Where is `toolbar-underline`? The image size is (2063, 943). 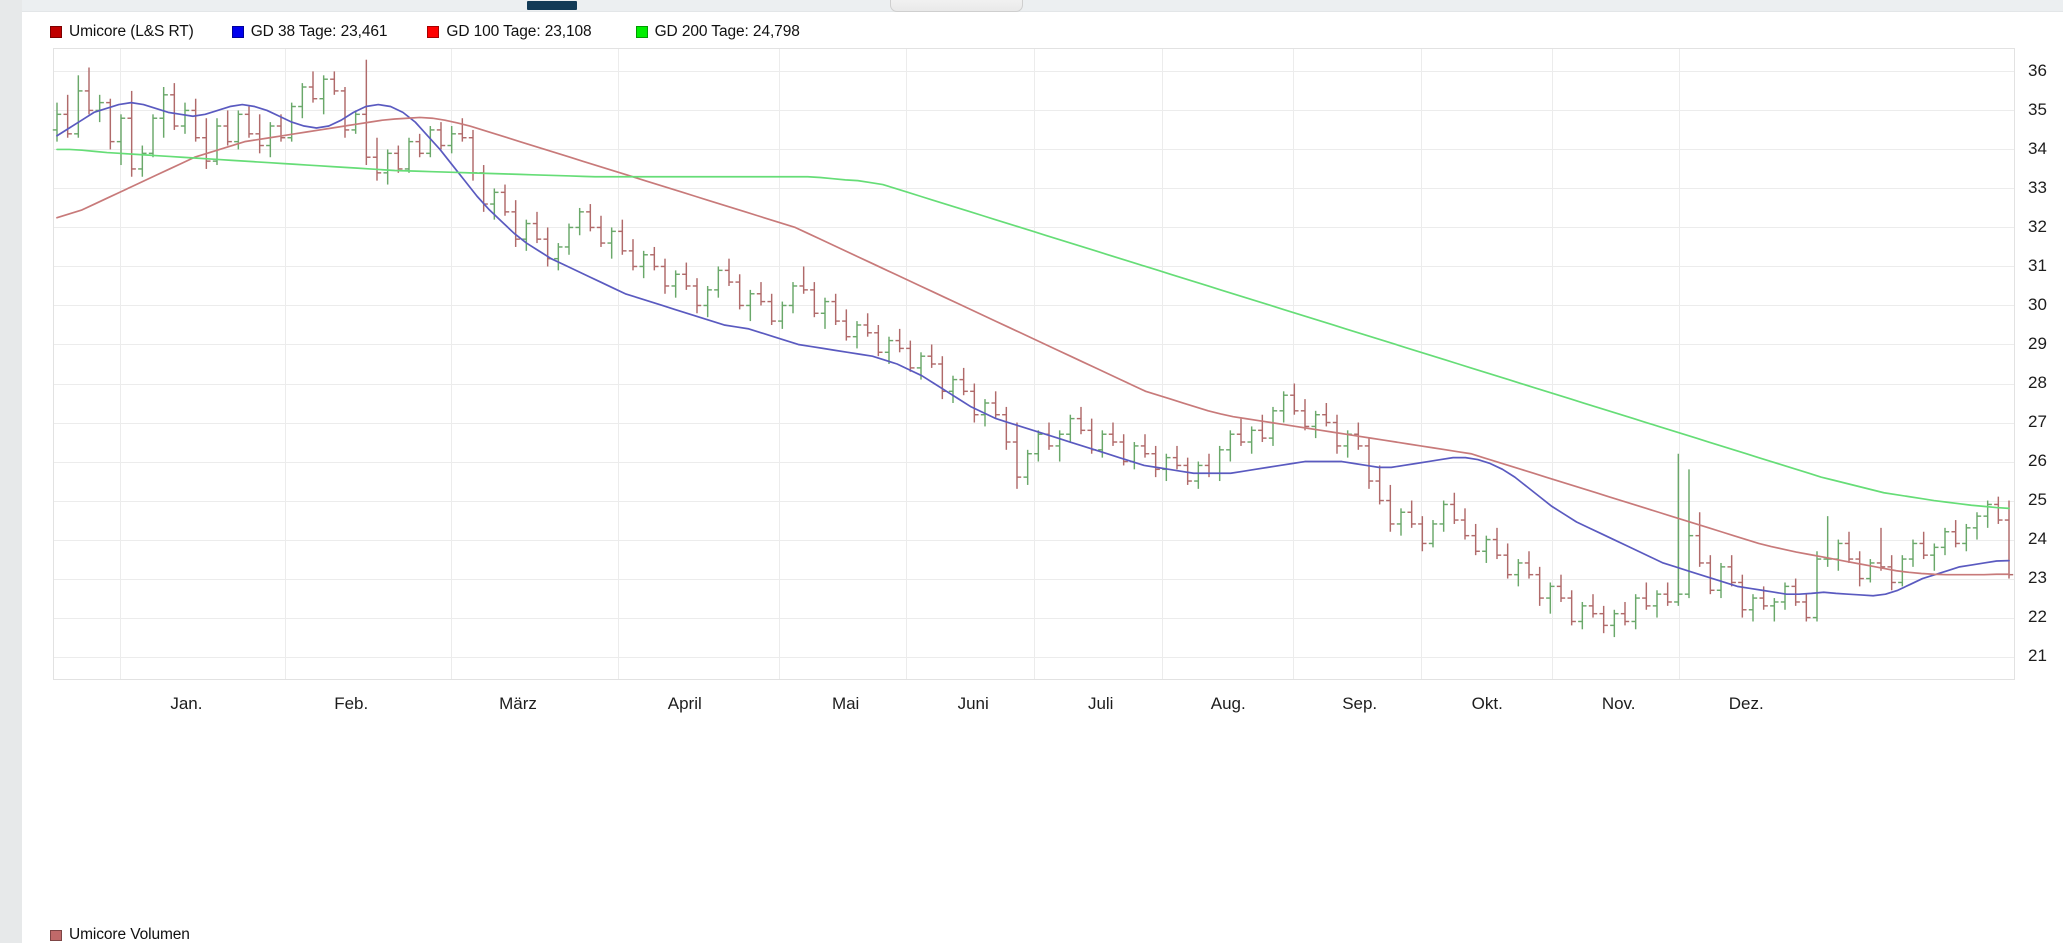 toolbar-underline is located at coordinates (1042, 14).